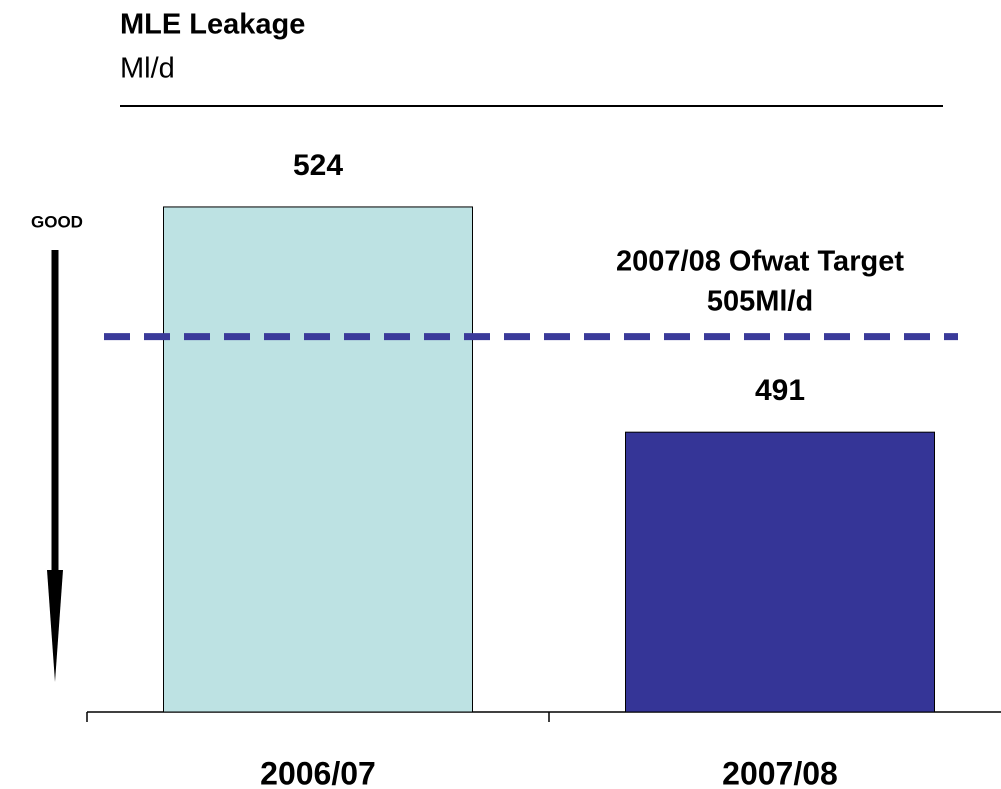 The height and width of the screenshot is (789, 1001). Describe the element at coordinates (780, 772) in the screenshot. I see `x-tick-label: 2007/08` at that location.